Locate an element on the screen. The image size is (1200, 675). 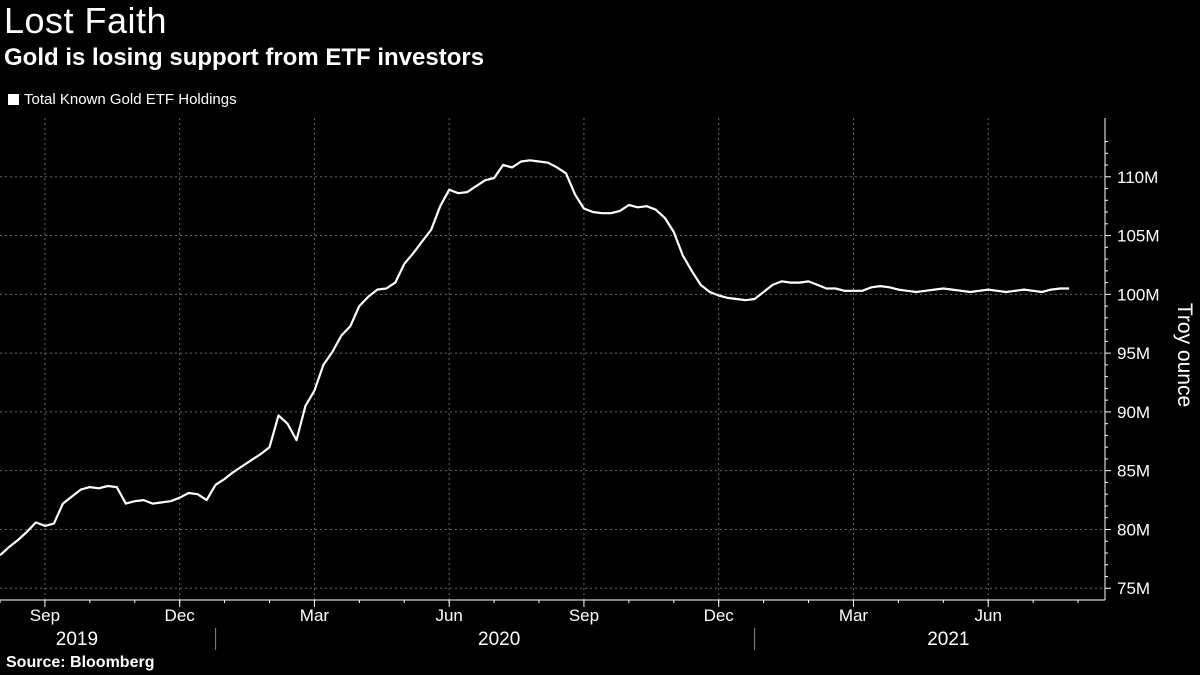
chart-title: Lost Faith is located at coordinates (86, 20).